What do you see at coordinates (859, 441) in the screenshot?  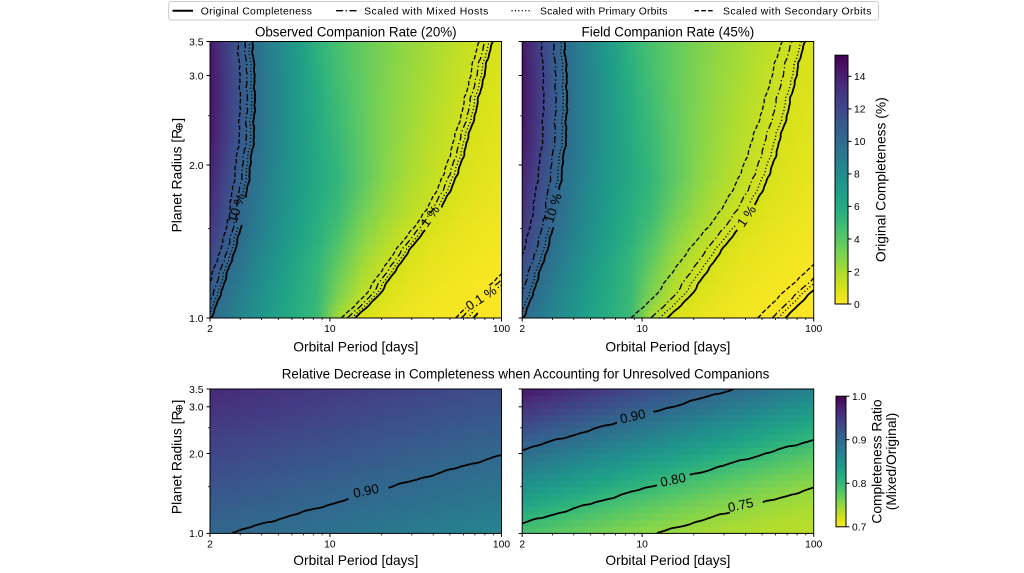 I see `svg-text: 0.9` at bounding box center [859, 441].